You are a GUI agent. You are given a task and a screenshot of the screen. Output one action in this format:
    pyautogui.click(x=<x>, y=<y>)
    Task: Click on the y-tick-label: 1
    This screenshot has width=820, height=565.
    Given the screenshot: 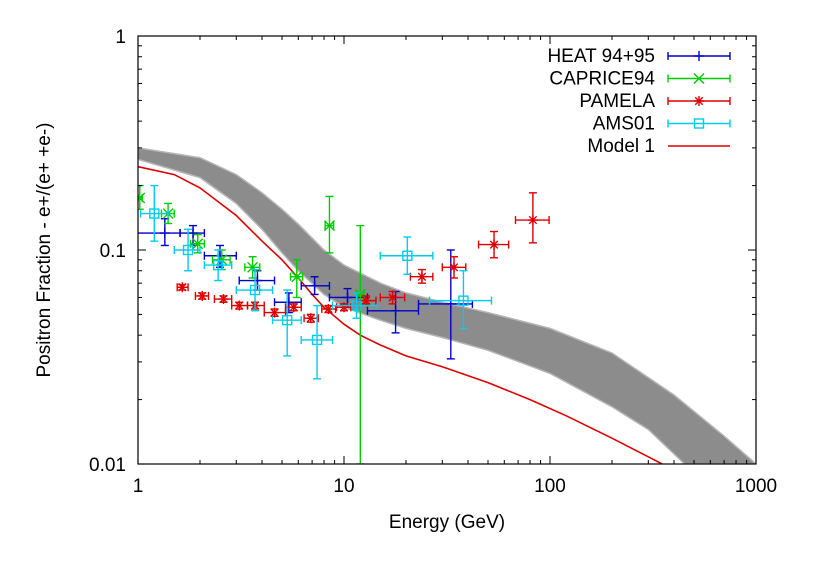 What is the action you would take?
    pyautogui.click(x=120, y=37)
    